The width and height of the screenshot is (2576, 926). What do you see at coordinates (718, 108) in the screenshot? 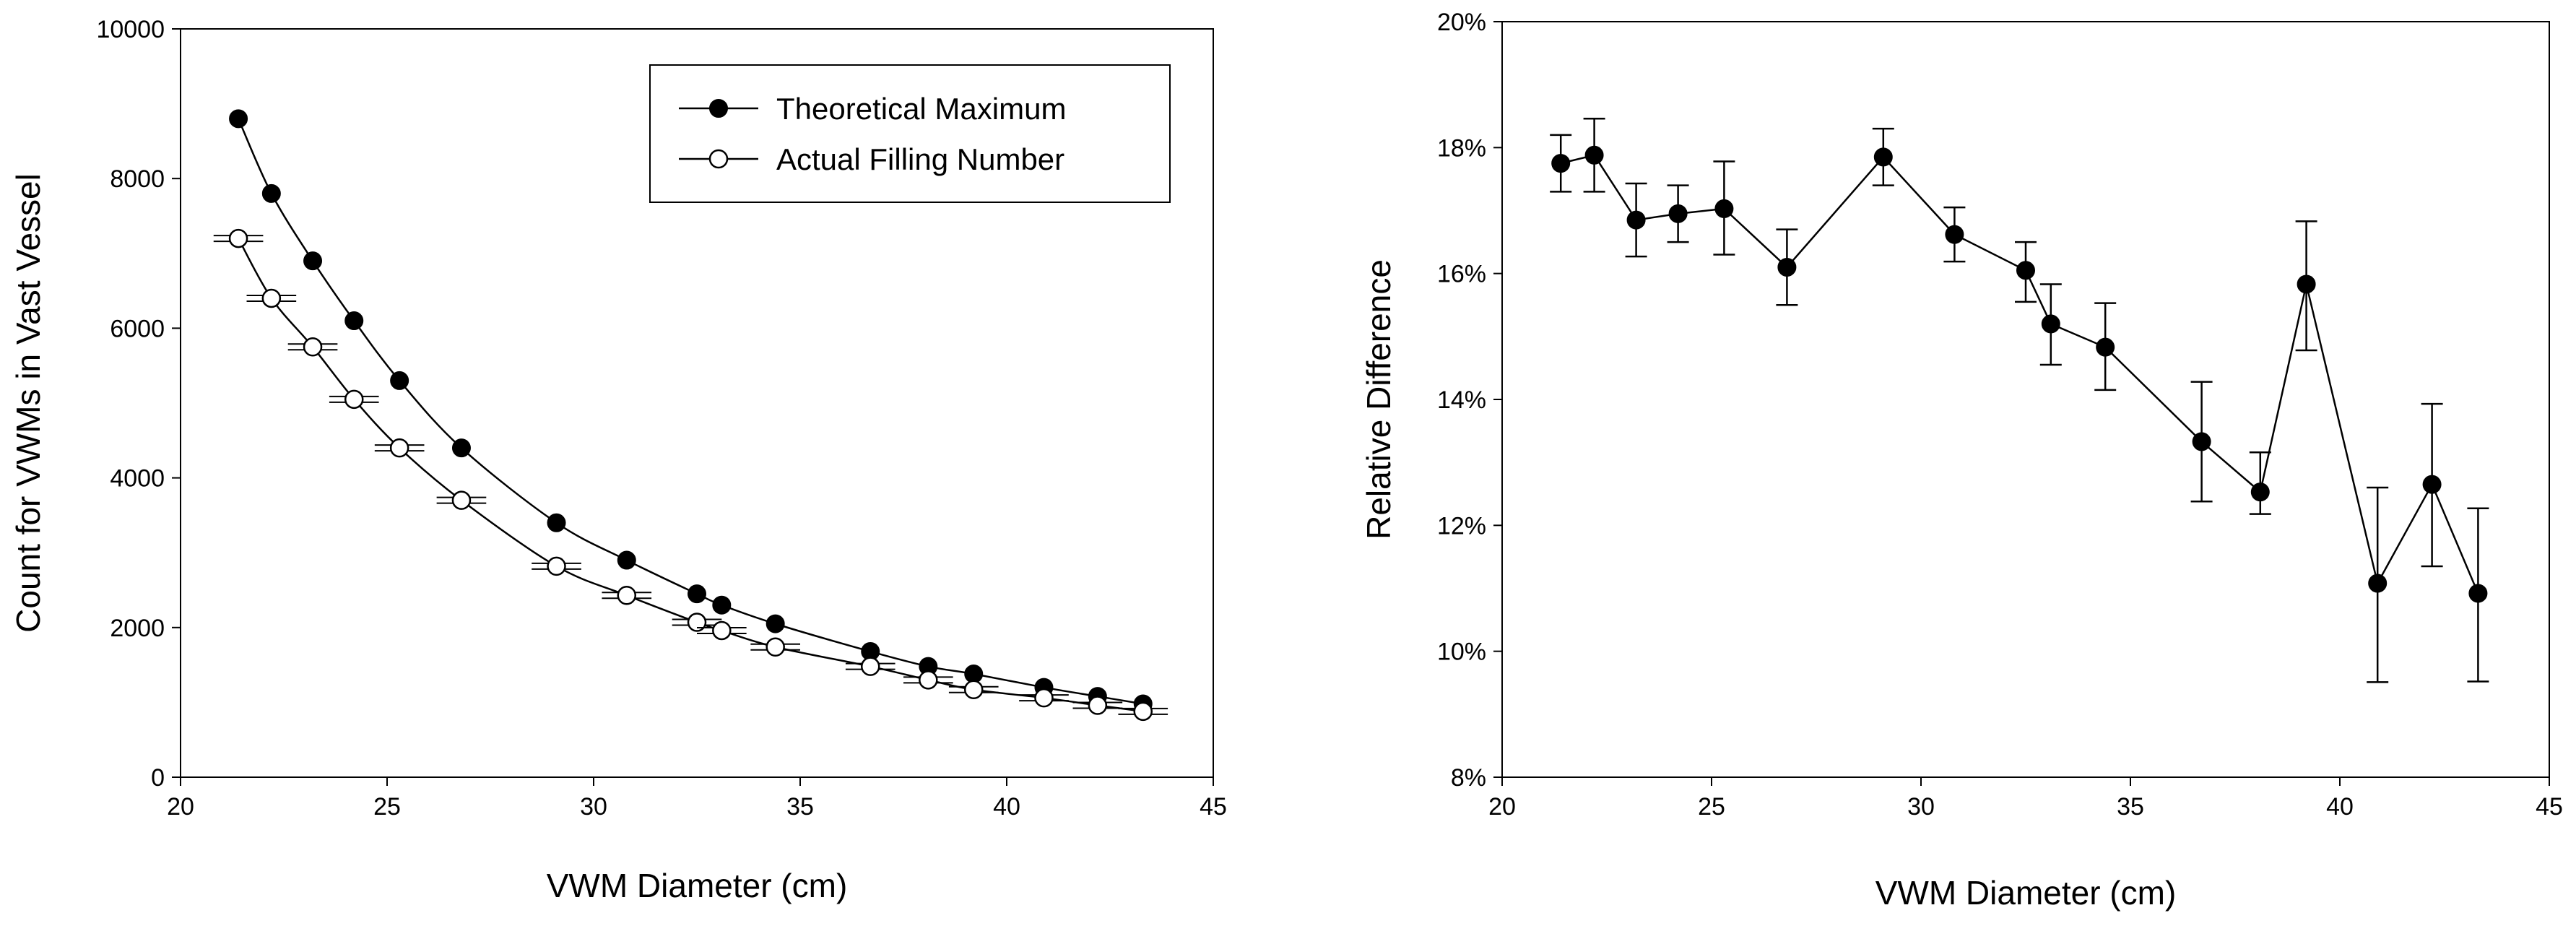
I see `legend-marker-theoretical` at bounding box center [718, 108].